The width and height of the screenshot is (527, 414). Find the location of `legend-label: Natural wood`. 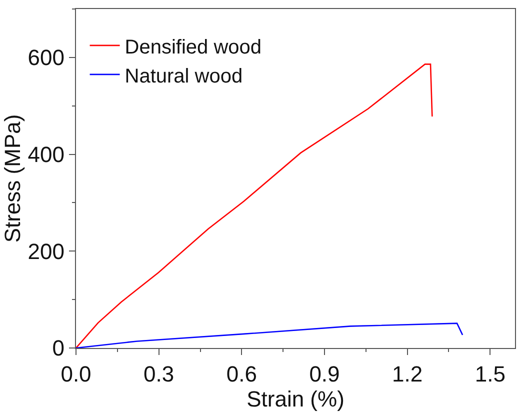

legend-label: Natural wood is located at coordinates (183, 76).